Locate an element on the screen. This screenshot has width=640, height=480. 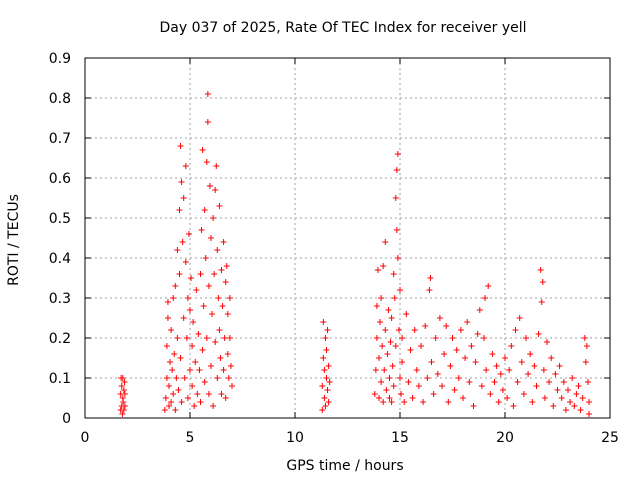
x-tick-label: 15 is located at coordinates (400, 438).